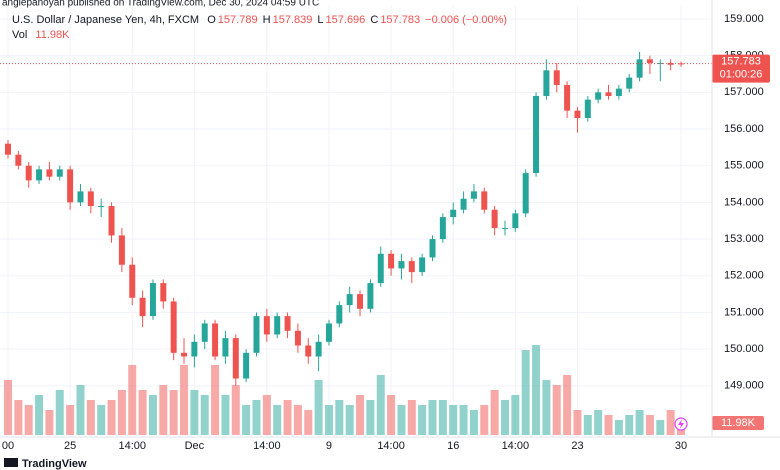 This screenshot has height=470, width=780. What do you see at coordinates (267, 446) in the screenshot?
I see `x-tick-label: 14:00` at bounding box center [267, 446].